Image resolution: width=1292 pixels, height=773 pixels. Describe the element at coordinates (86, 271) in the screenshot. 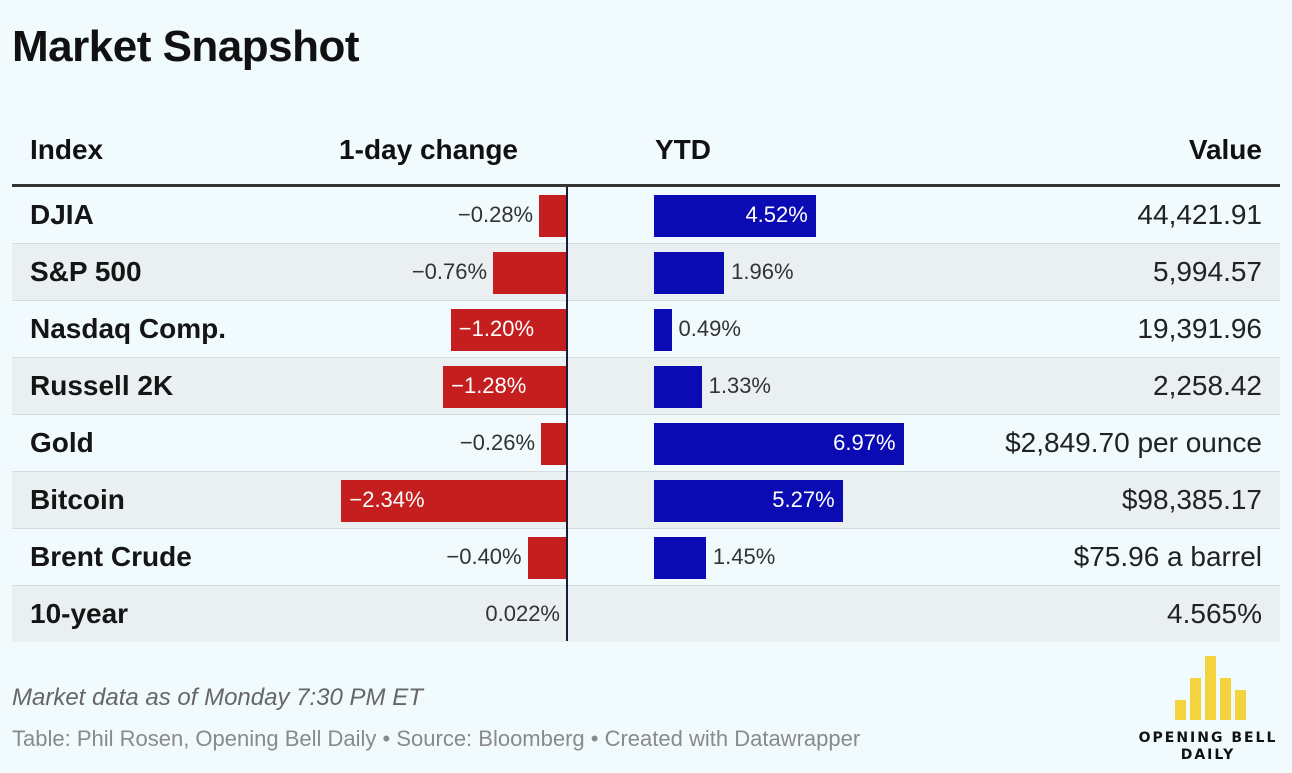

I see `row-index-name: S&P 500` at that location.